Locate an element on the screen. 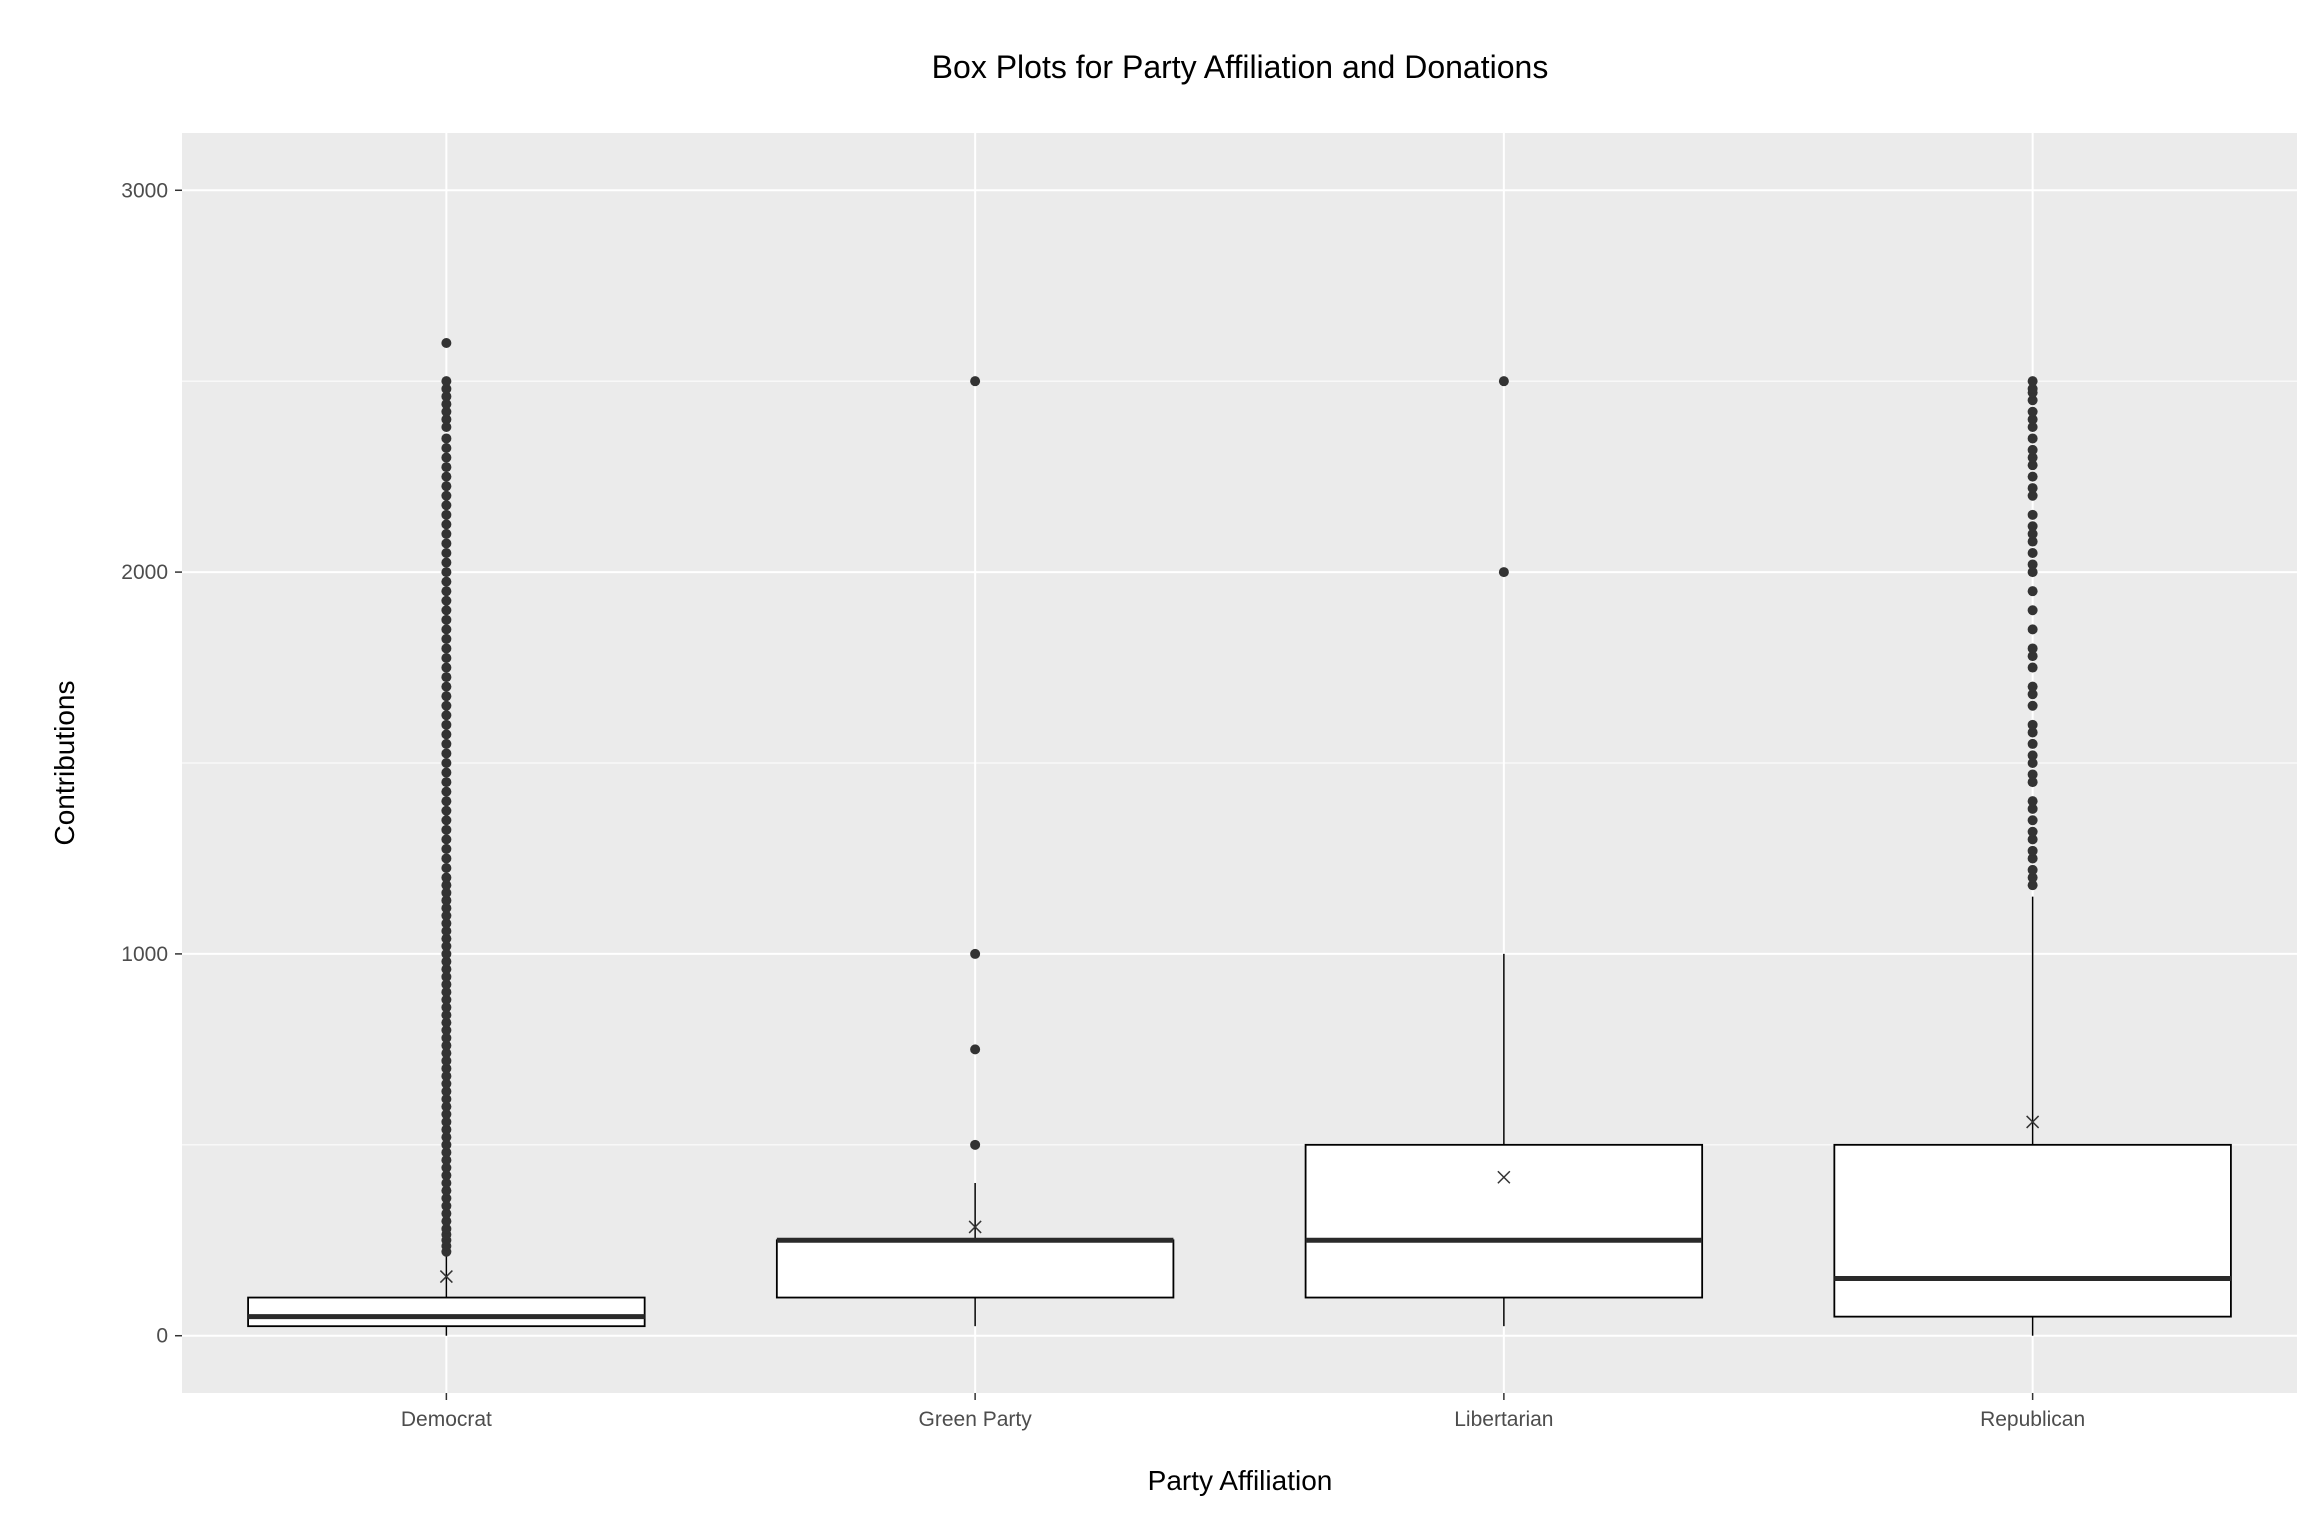 The image size is (2304, 1536). mean-marker-stroke is located at coordinates (1504, 1177).